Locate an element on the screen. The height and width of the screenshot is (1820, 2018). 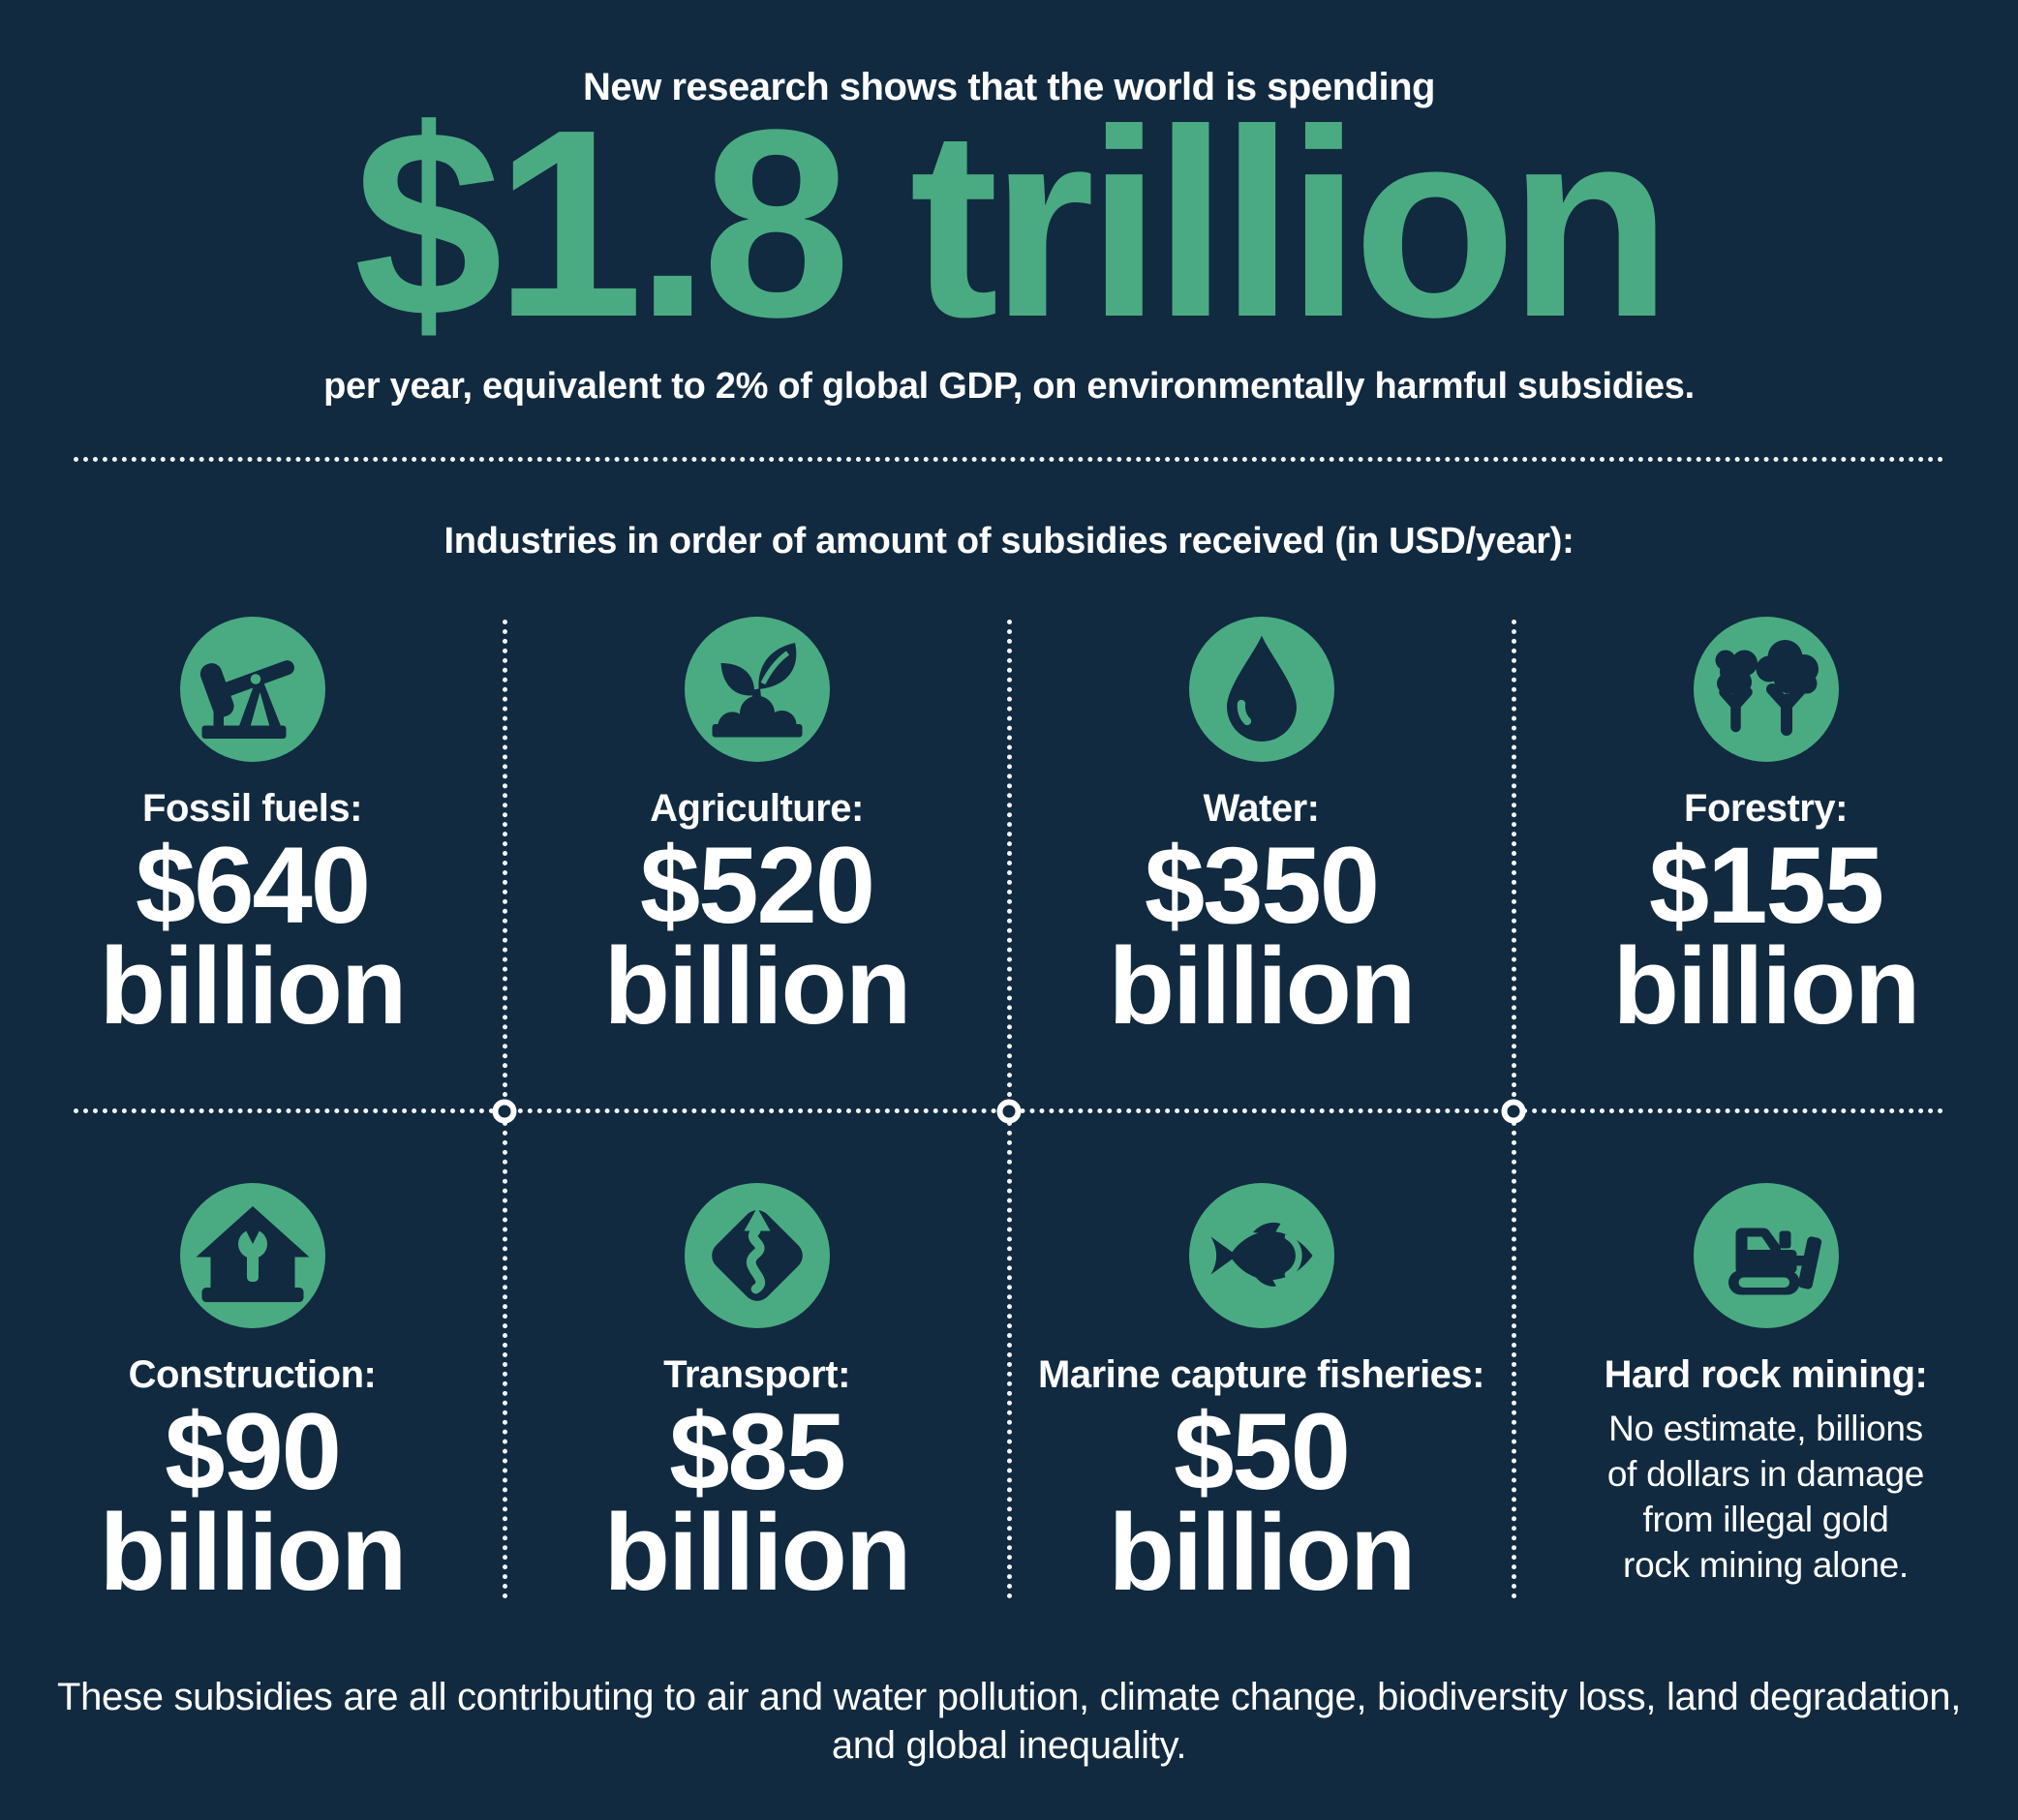
amount-value: $85 is located at coordinates (757, 1452).